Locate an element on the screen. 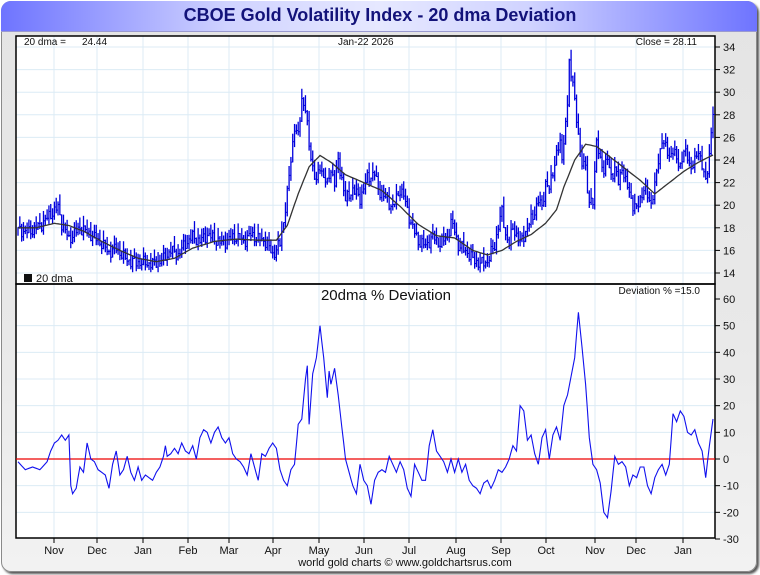 The height and width of the screenshot is (575, 760). dma-value: 24.44 is located at coordinates (94, 42).